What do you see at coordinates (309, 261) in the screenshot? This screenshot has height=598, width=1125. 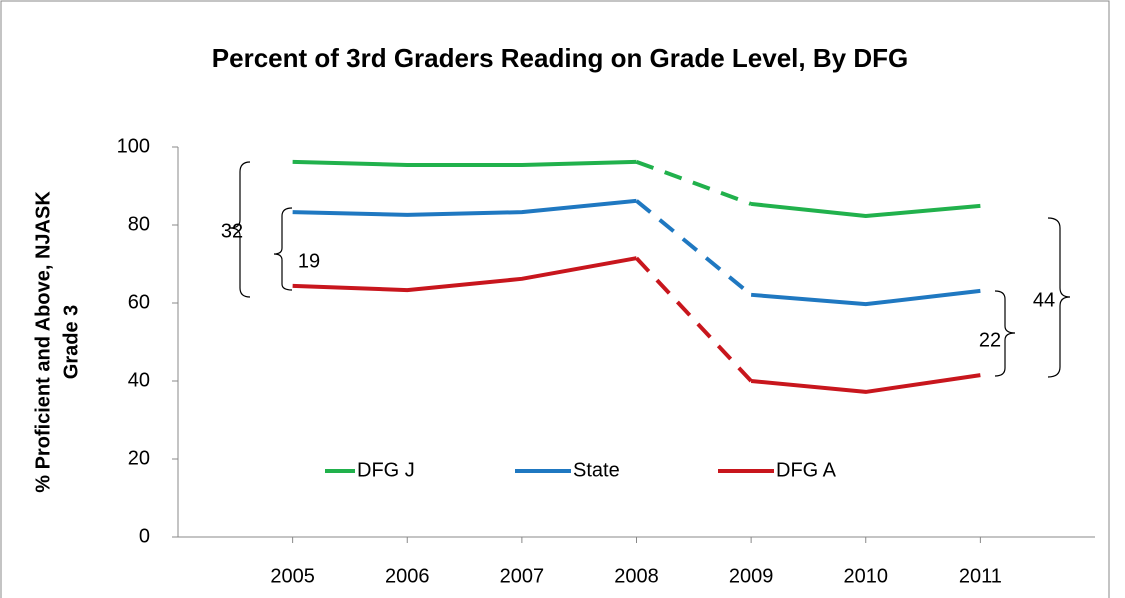 I see `annotation: 19` at bounding box center [309, 261].